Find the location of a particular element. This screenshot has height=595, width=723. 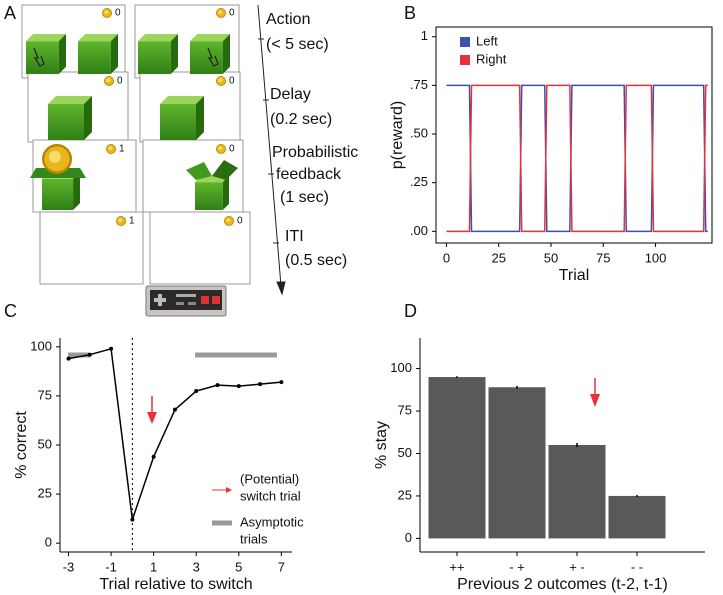

x-axis-label: Previous 2 outcomes (t-2, t-1) is located at coordinates (562, 584).